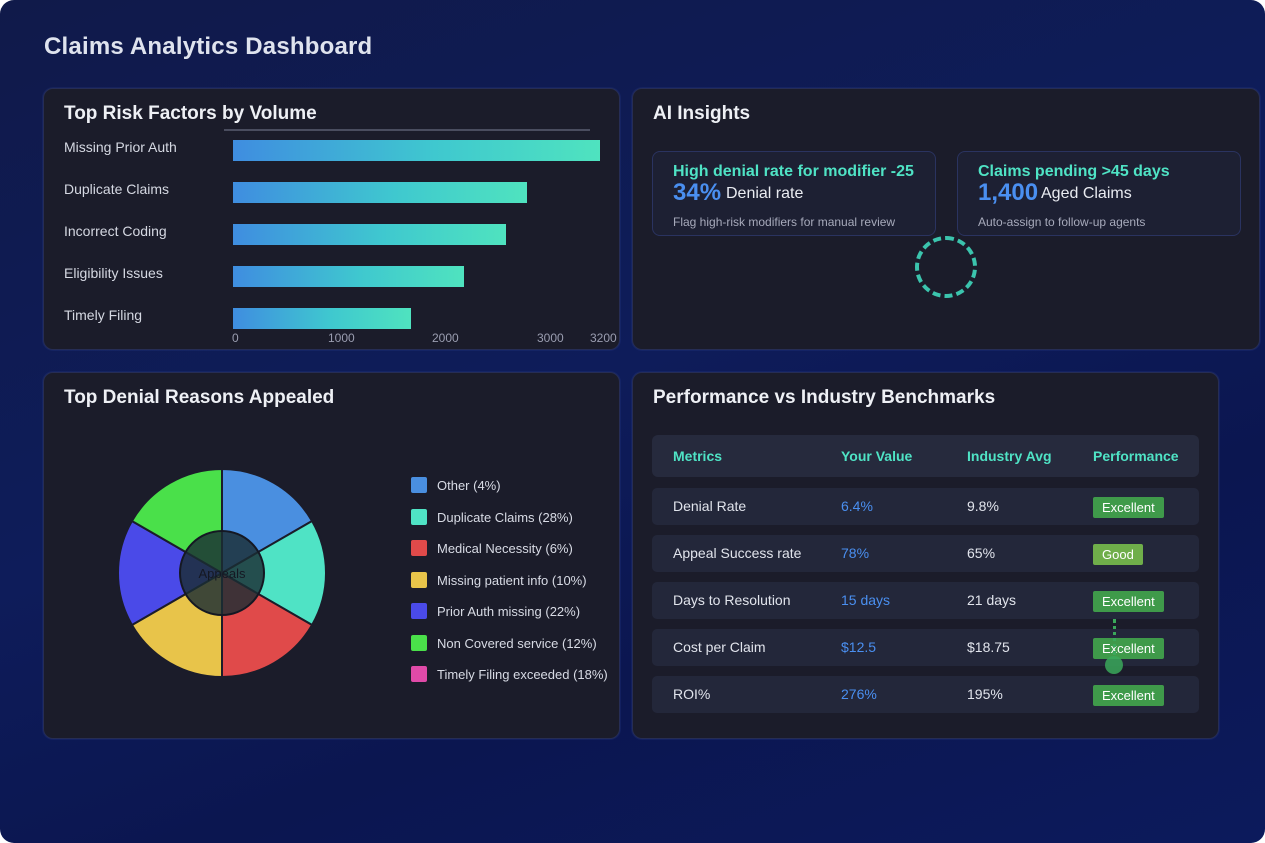 The width and height of the screenshot is (1265, 843). Describe the element at coordinates (857, 506) in the screenshot. I see `your-value-cell: 6.4%` at that location.